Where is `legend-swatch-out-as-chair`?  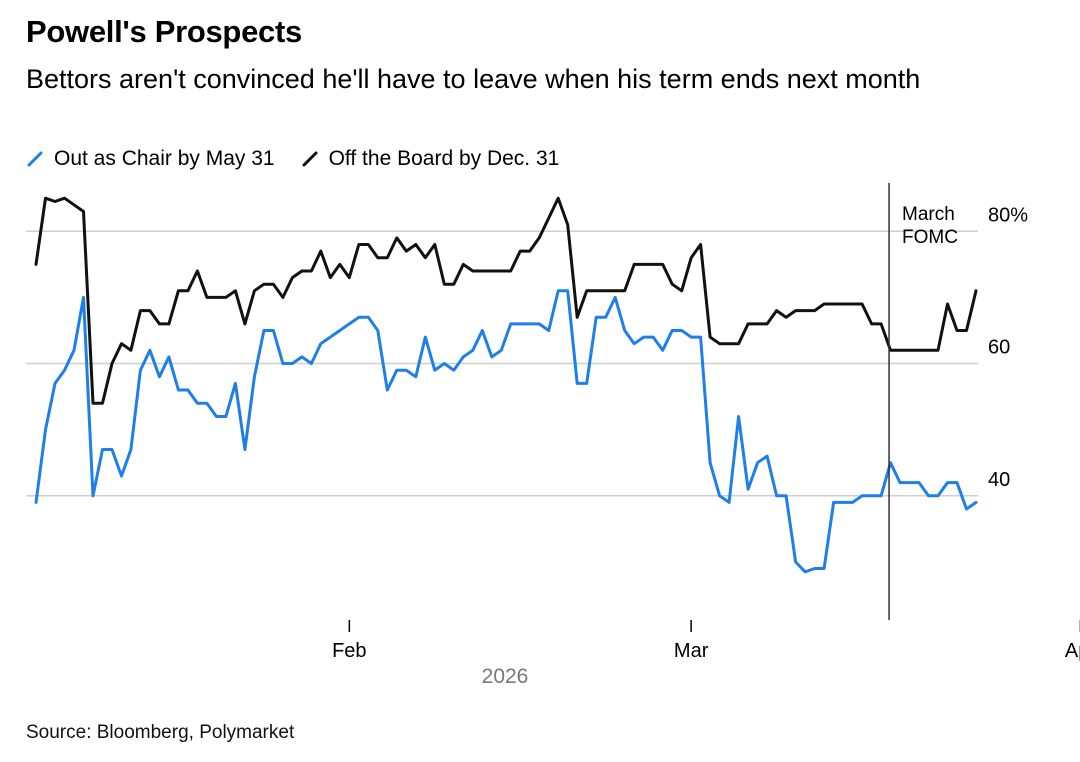
legend-swatch-out-as-chair is located at coordinates (35, 159).